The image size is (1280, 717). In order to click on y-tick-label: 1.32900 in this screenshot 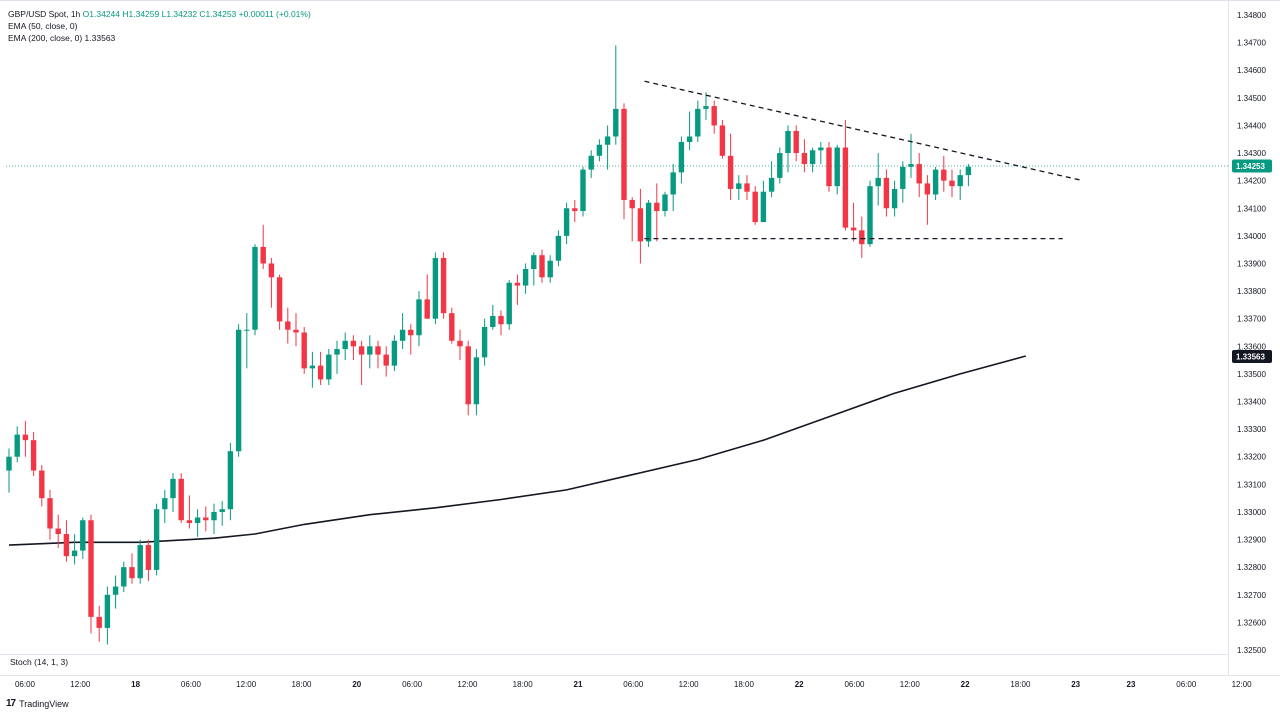, I will do `click(1251, 540)`.